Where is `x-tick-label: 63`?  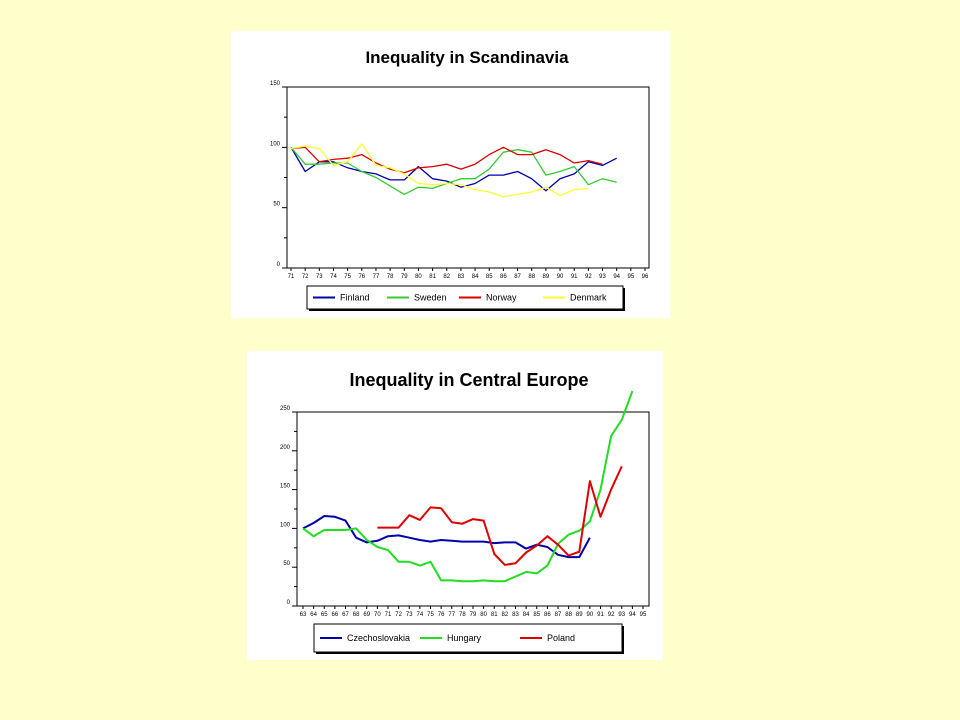 x-tick-label: 63 is located at coordinates (303, 615).